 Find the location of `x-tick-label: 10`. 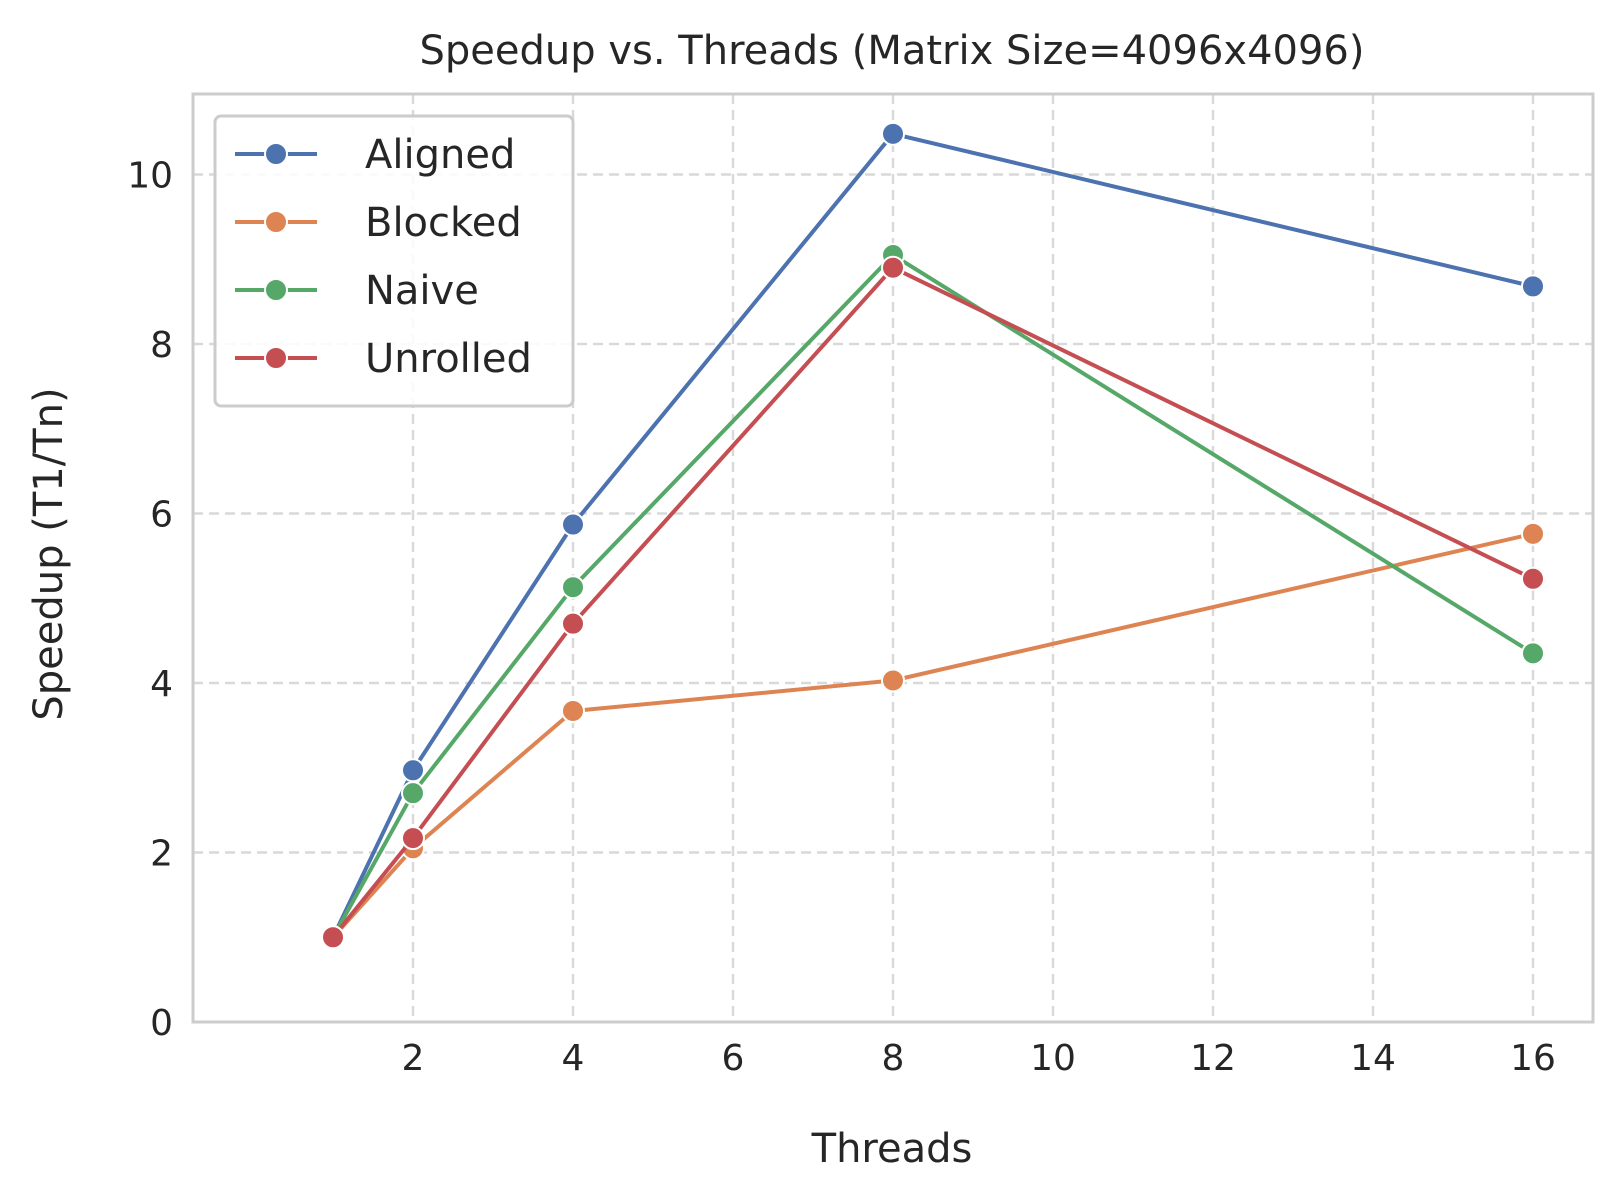

x-tick-label: 10 is located at coordinates (1053, 1058).